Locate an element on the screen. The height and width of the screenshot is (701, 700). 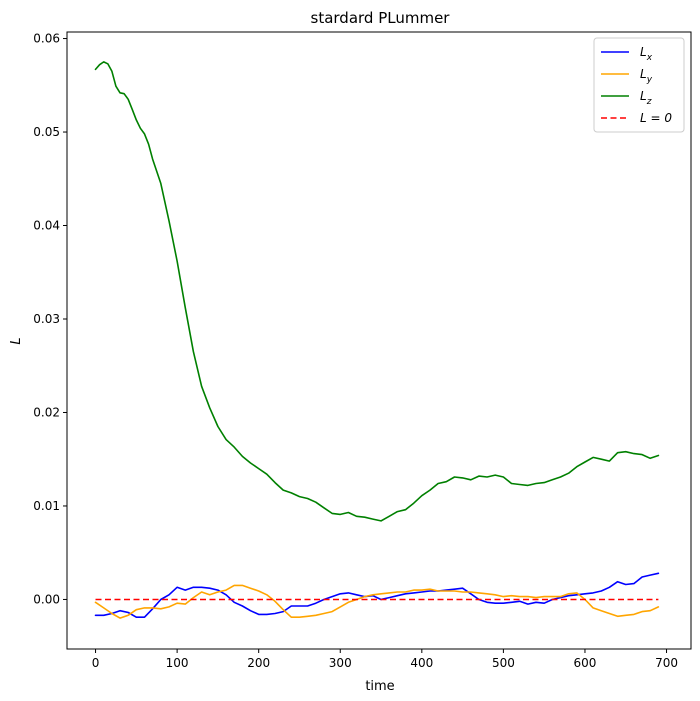
y-tick-label: 0.00 is located at coordinates (46, 599).